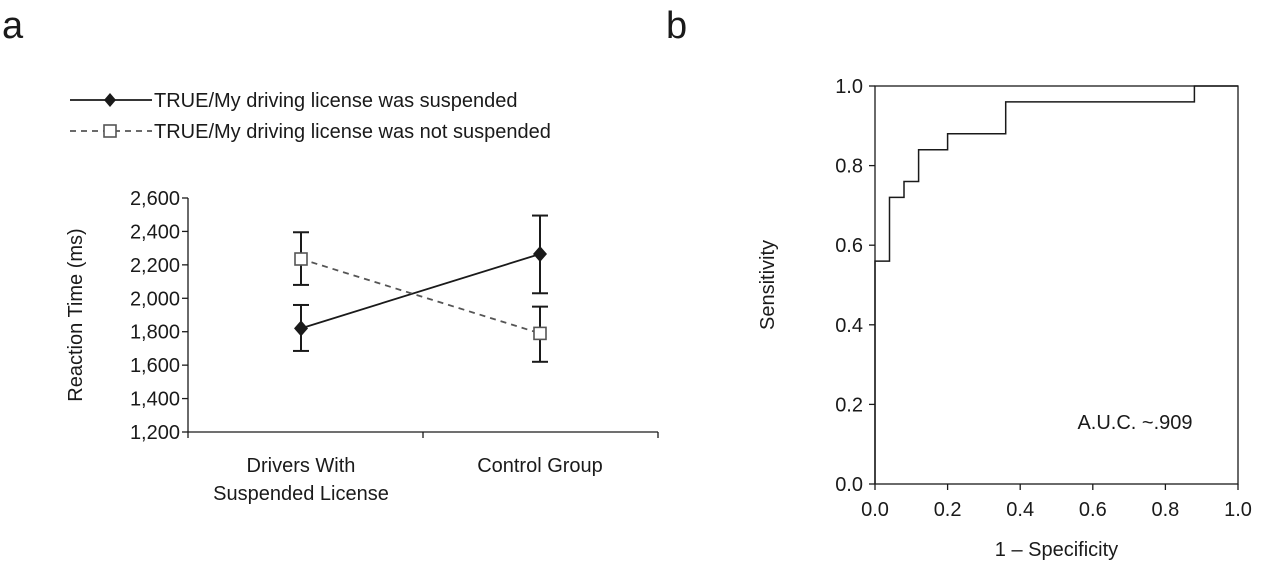 The width and height of the screenshot is (1261, 568). What do you see at coordinates (301, 494) in the screenshot?
I see `x-category-label-line: Suspended License` at bounding box center [301, 494].